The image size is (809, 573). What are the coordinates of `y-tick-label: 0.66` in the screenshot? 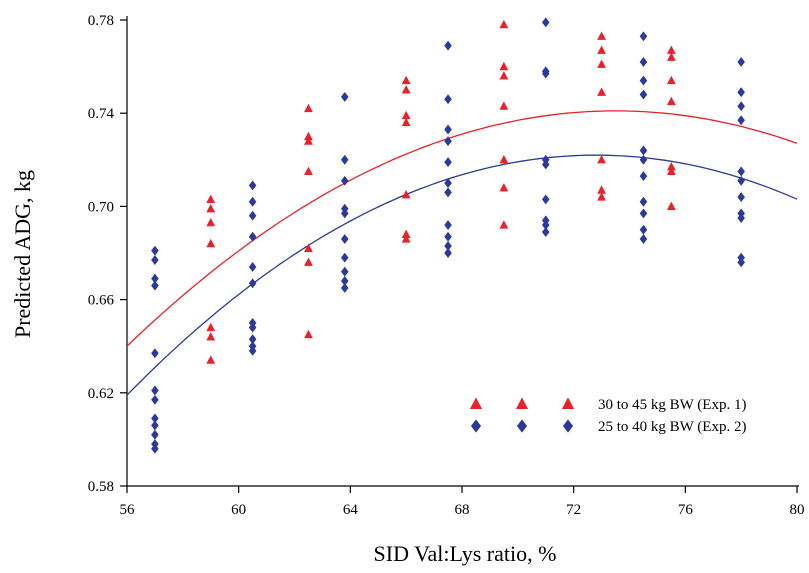 It's located at (101, 301).